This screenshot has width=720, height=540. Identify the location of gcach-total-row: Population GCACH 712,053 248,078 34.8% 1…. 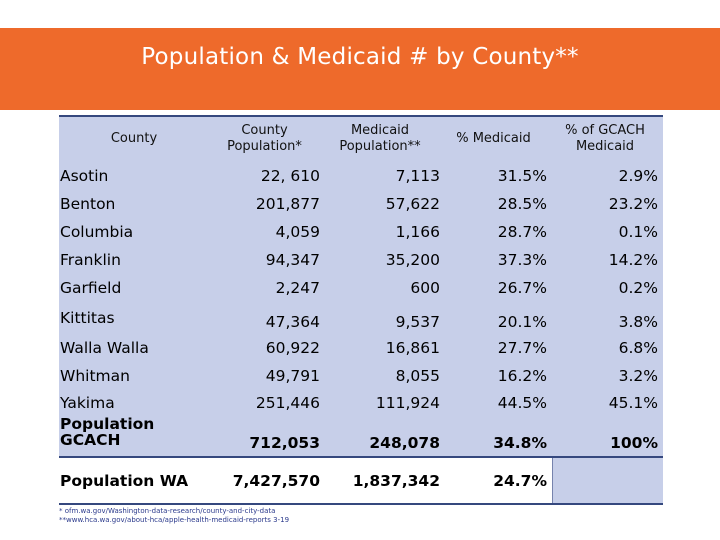
(361, 434).